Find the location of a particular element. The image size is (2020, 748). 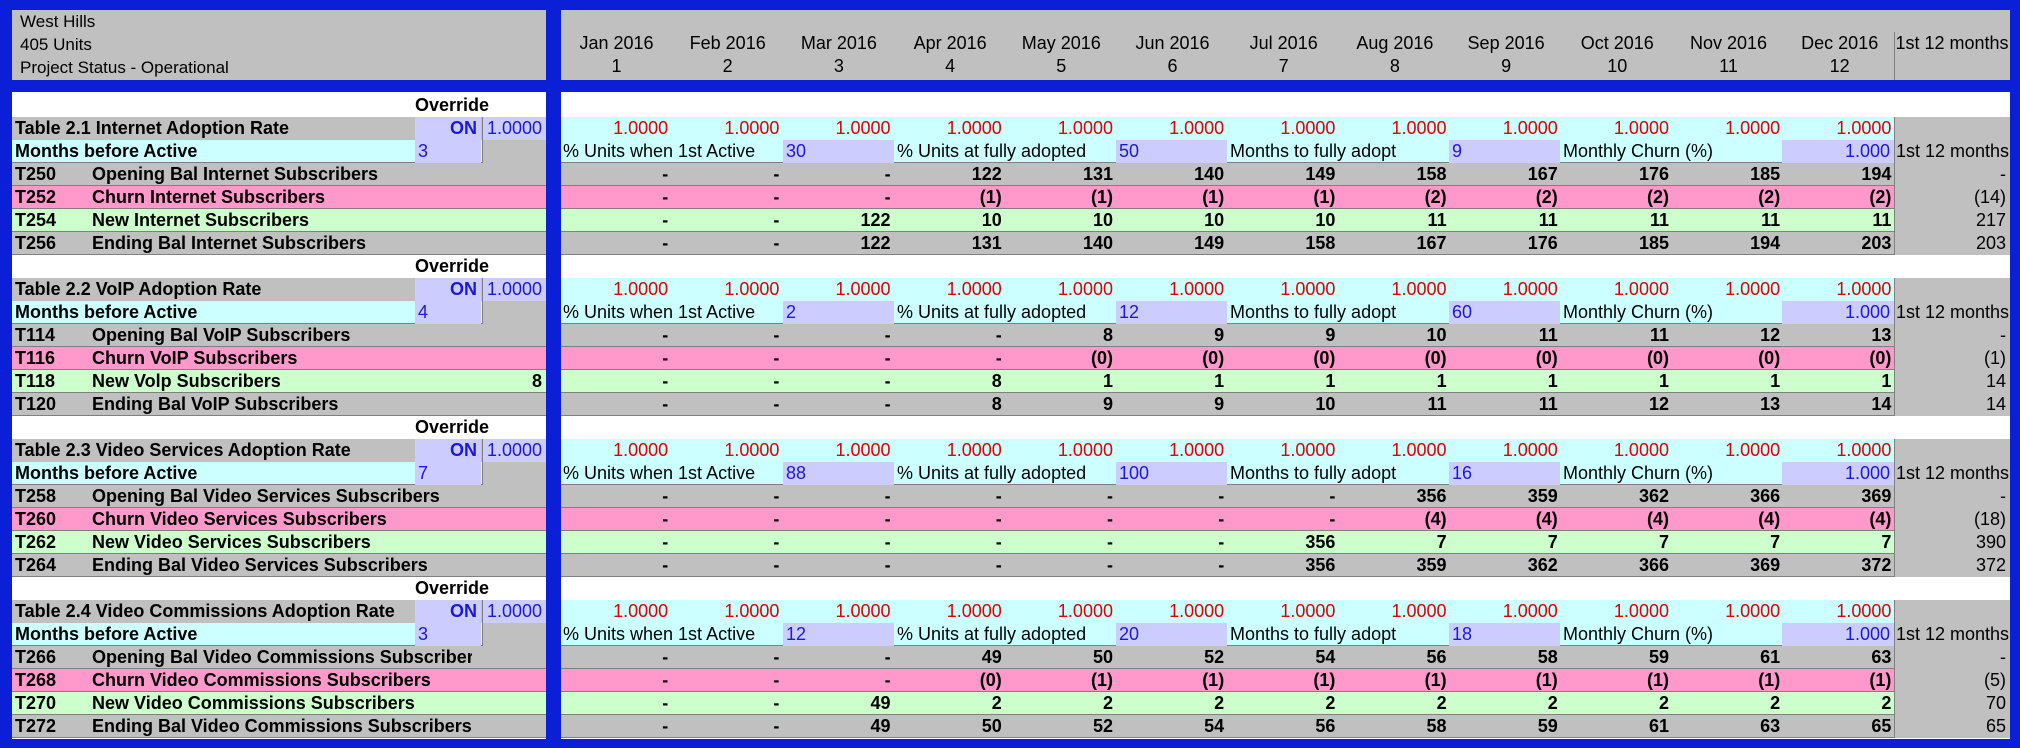

month-header: Nov 2016 11 is located at coordinates (1728, 55).